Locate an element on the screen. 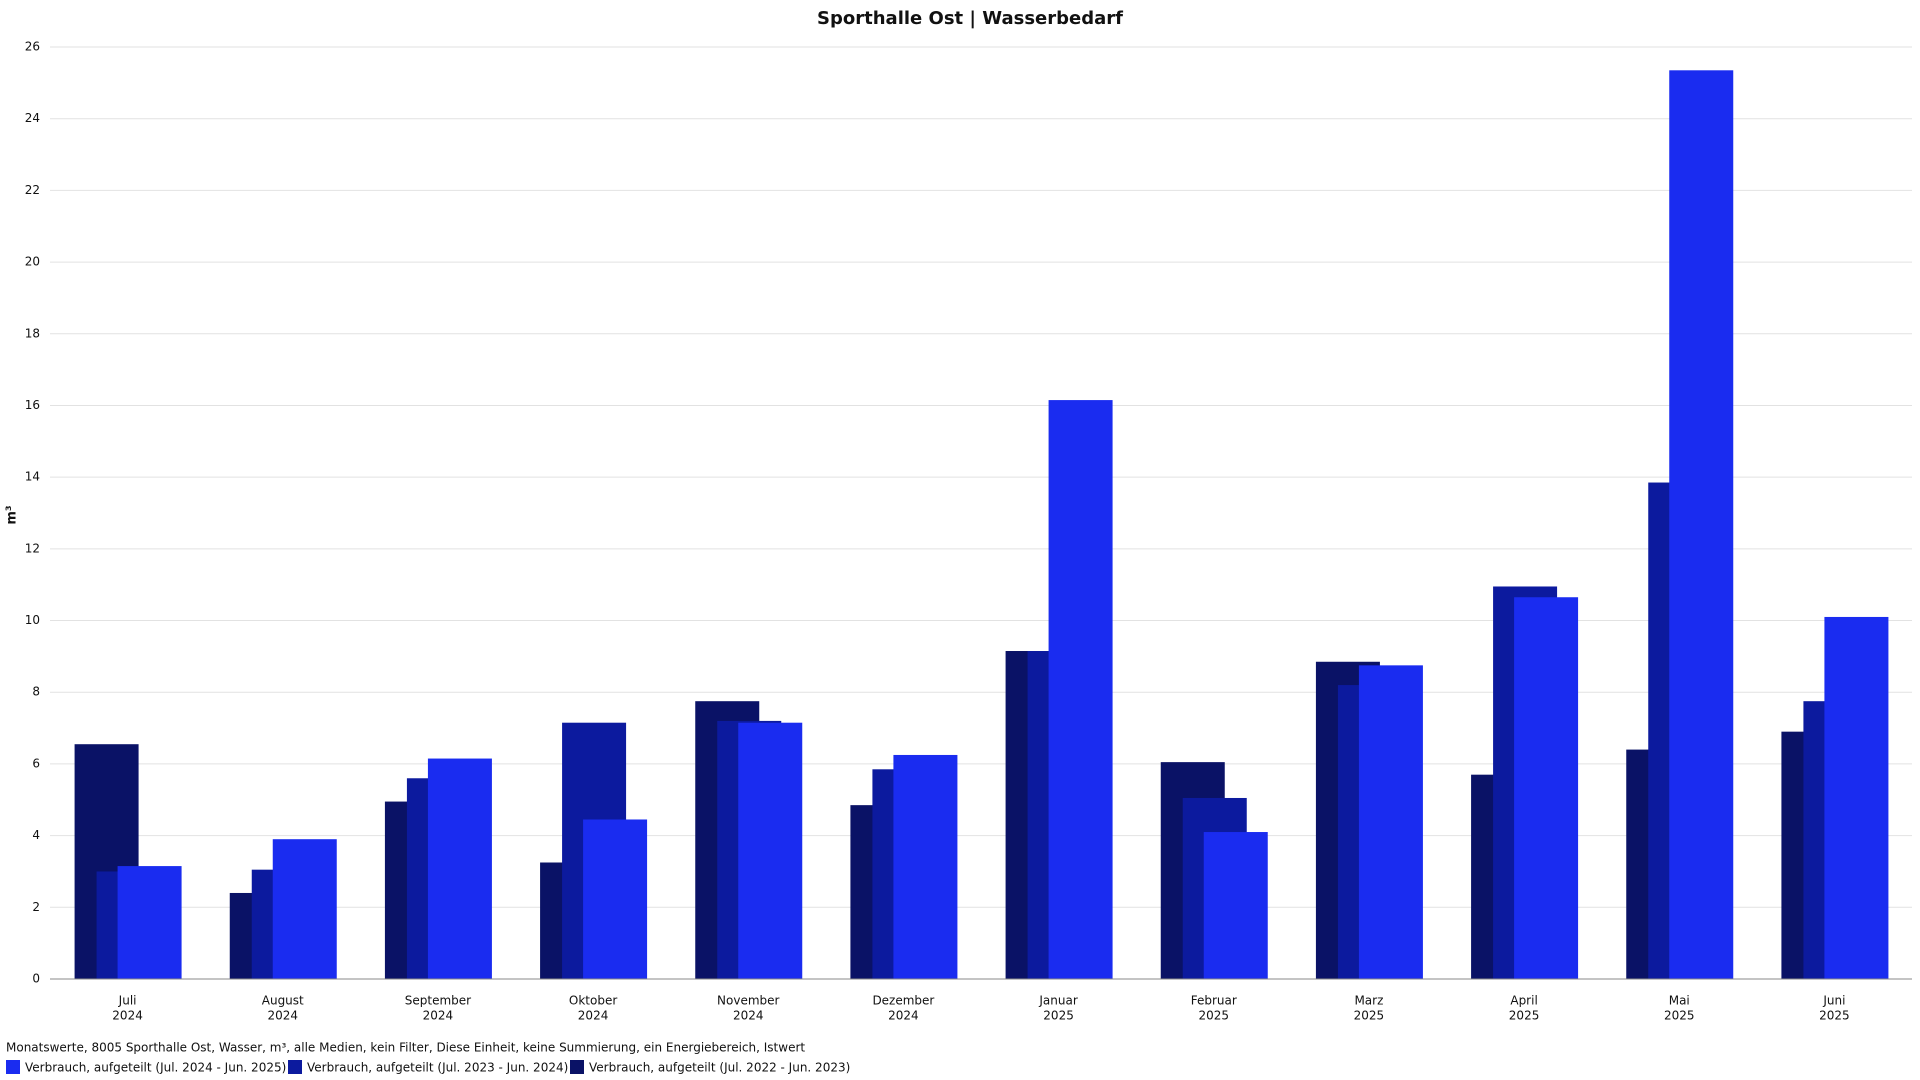  x-tick-label: Dezember is located at coordinates (903, 1001).